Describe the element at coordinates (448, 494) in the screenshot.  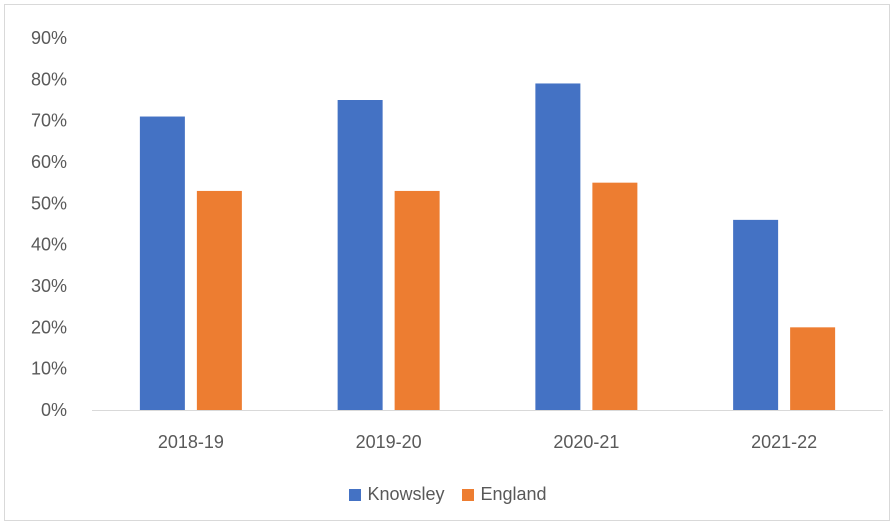
I see `legend: Knowsley England` at that location.